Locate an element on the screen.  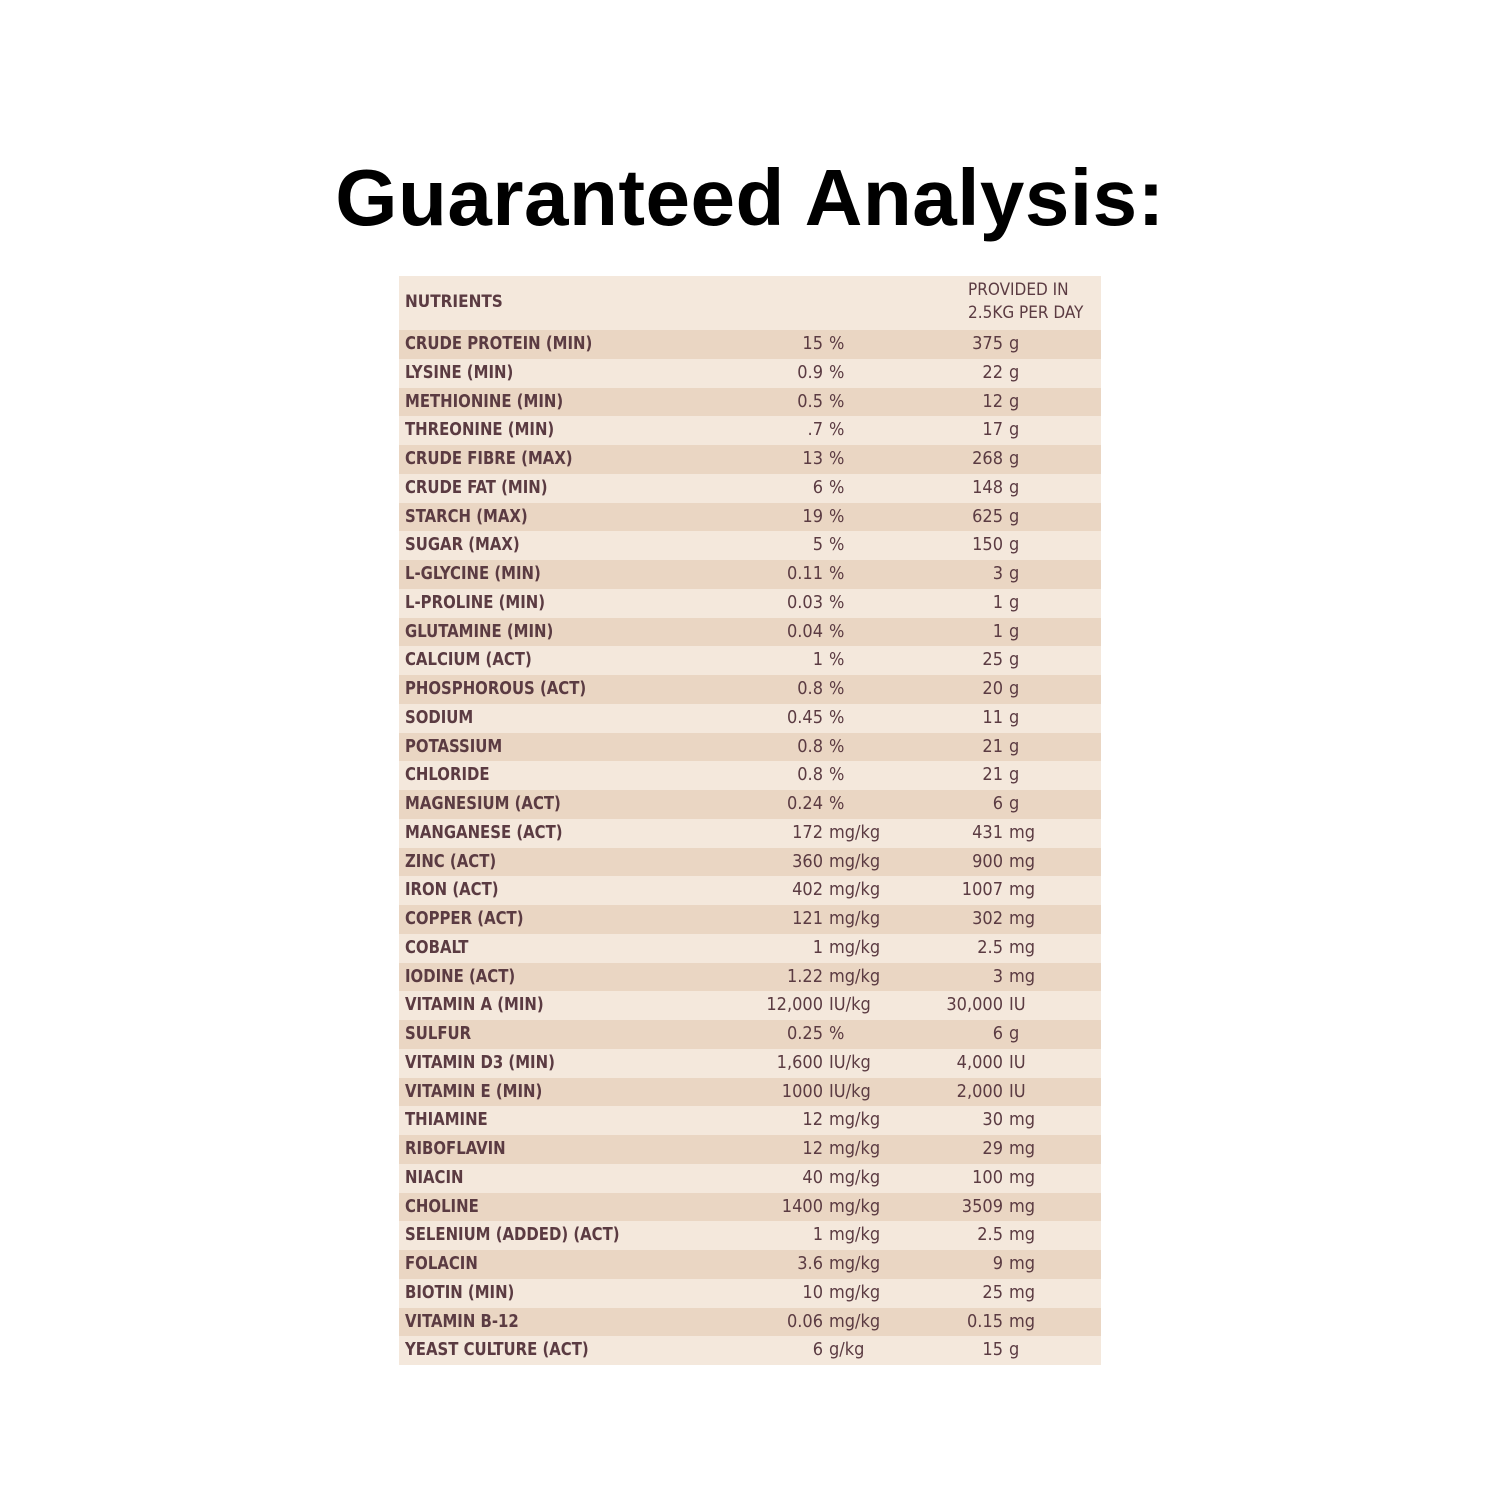
nutrient-name: THREONINE (MIN) is located at coordinates (480, 430).